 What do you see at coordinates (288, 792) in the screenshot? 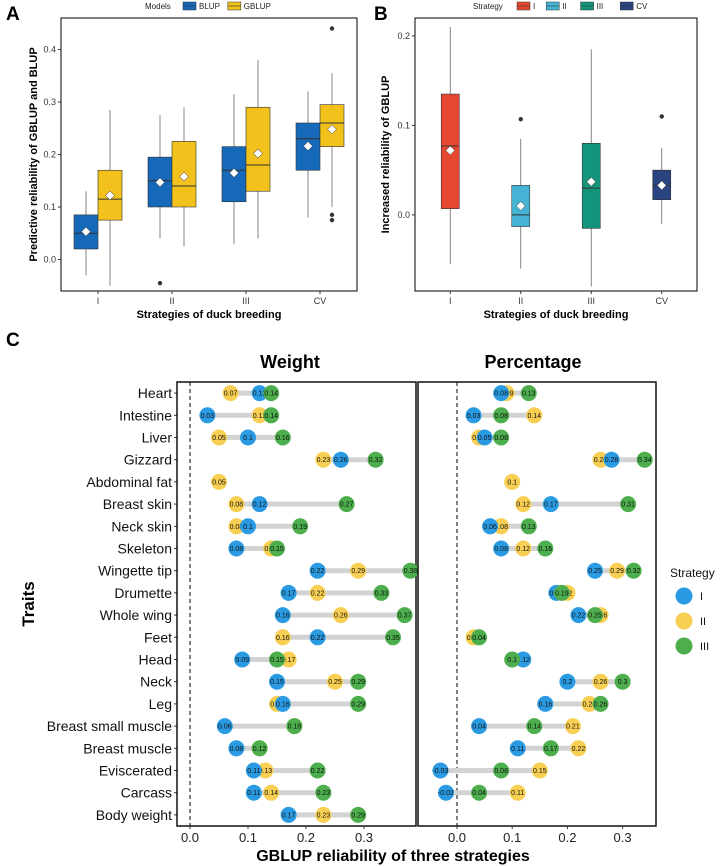
I see `trait-row-carcass: 0.14 0.11 0.23` at bounding box center [288, 792].